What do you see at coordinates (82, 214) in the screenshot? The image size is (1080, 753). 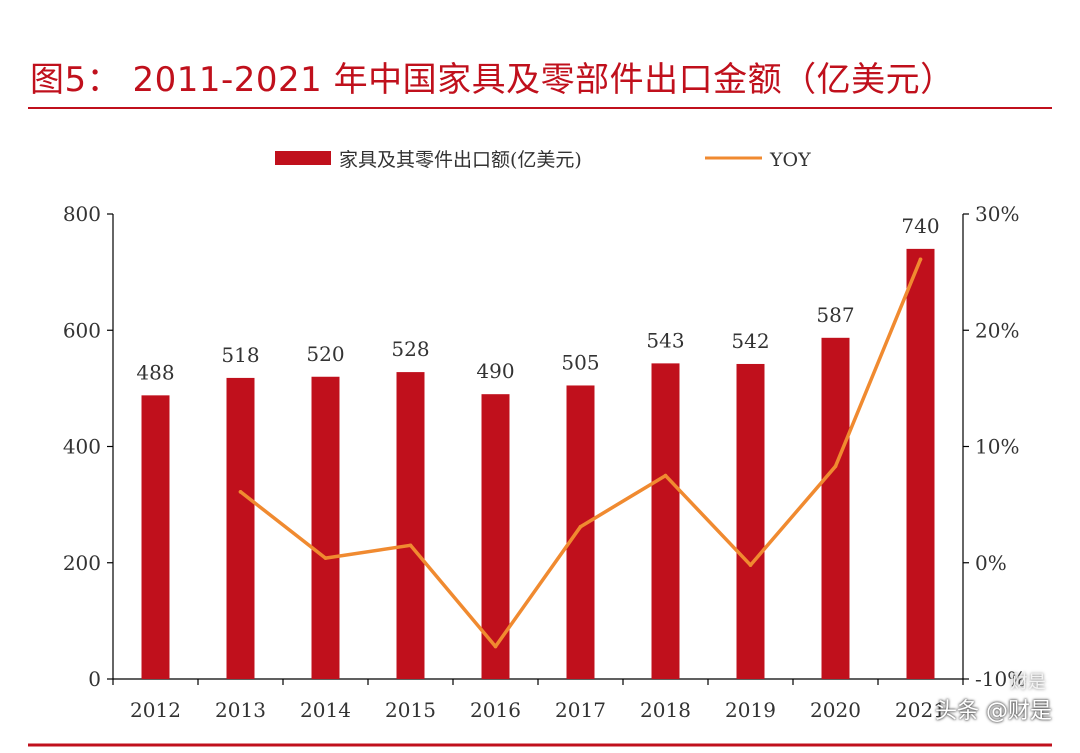 I see `y-left-tick-label: 800` at bounding box center [82, 214].